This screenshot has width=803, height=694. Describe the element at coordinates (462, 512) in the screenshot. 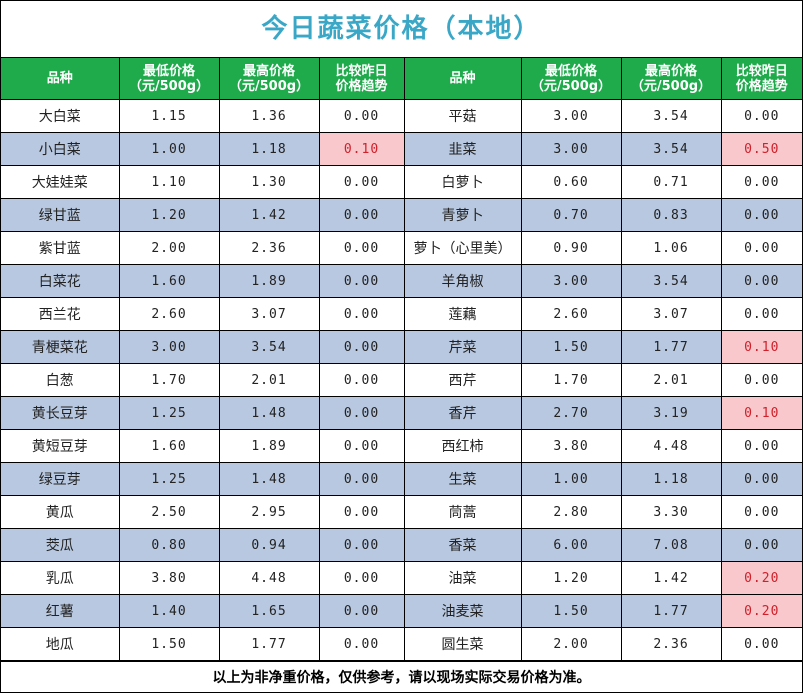

I see `cell-name: 茼蒿` at that location.